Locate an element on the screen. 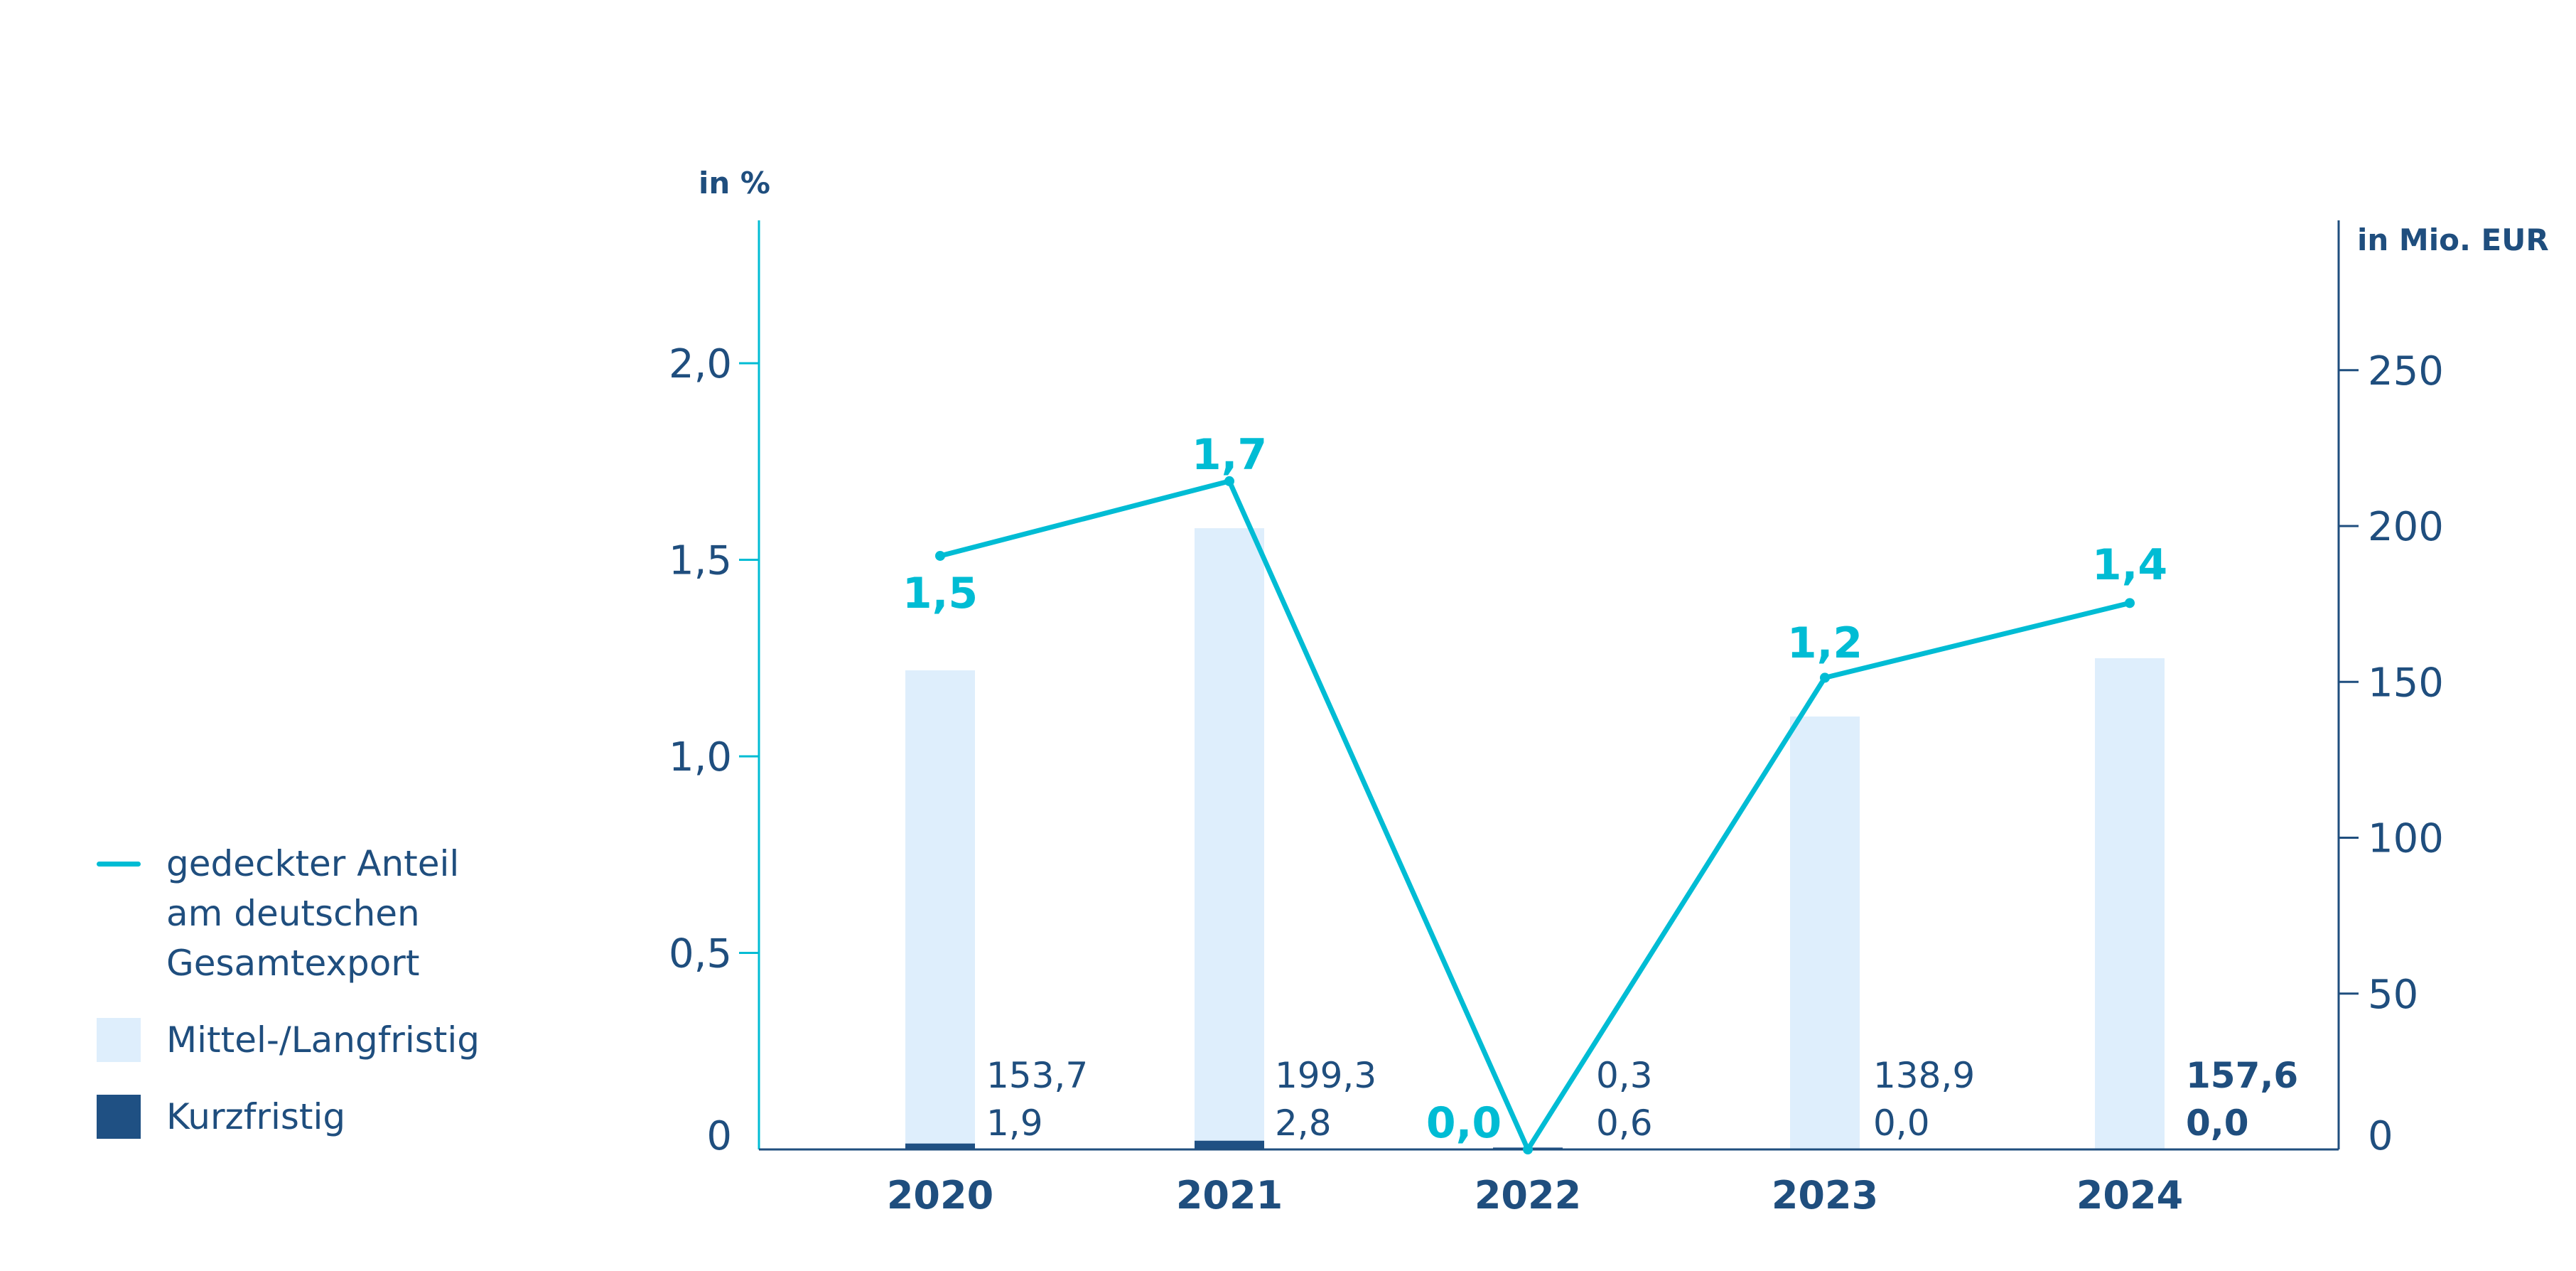  right-tick-label: 200 is located at coordinates (2406, 527).